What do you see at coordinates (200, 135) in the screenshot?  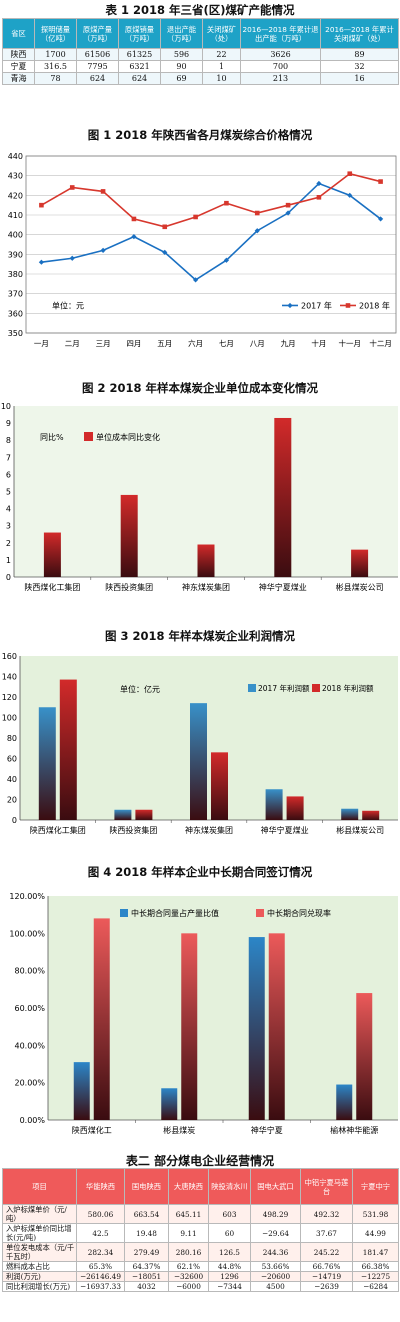 I see `fig1-title: 图 1 2018 年陕西省各月煤炭综合价格情况` at bounding box center [200, 135].